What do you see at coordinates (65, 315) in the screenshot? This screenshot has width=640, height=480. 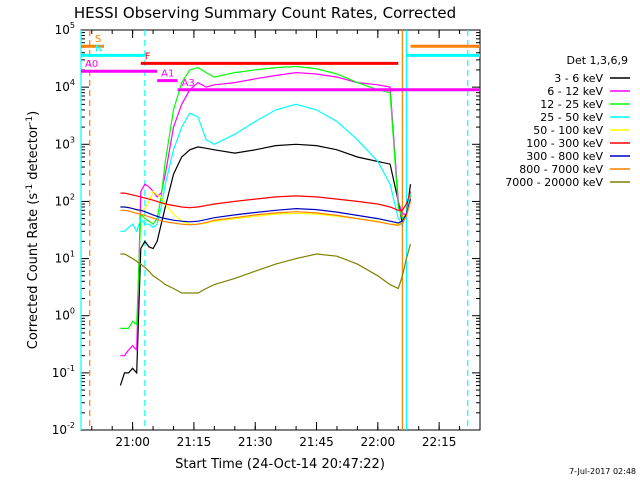 I see `y-tick-label: 10⁰` at bounding box center [65, 315].